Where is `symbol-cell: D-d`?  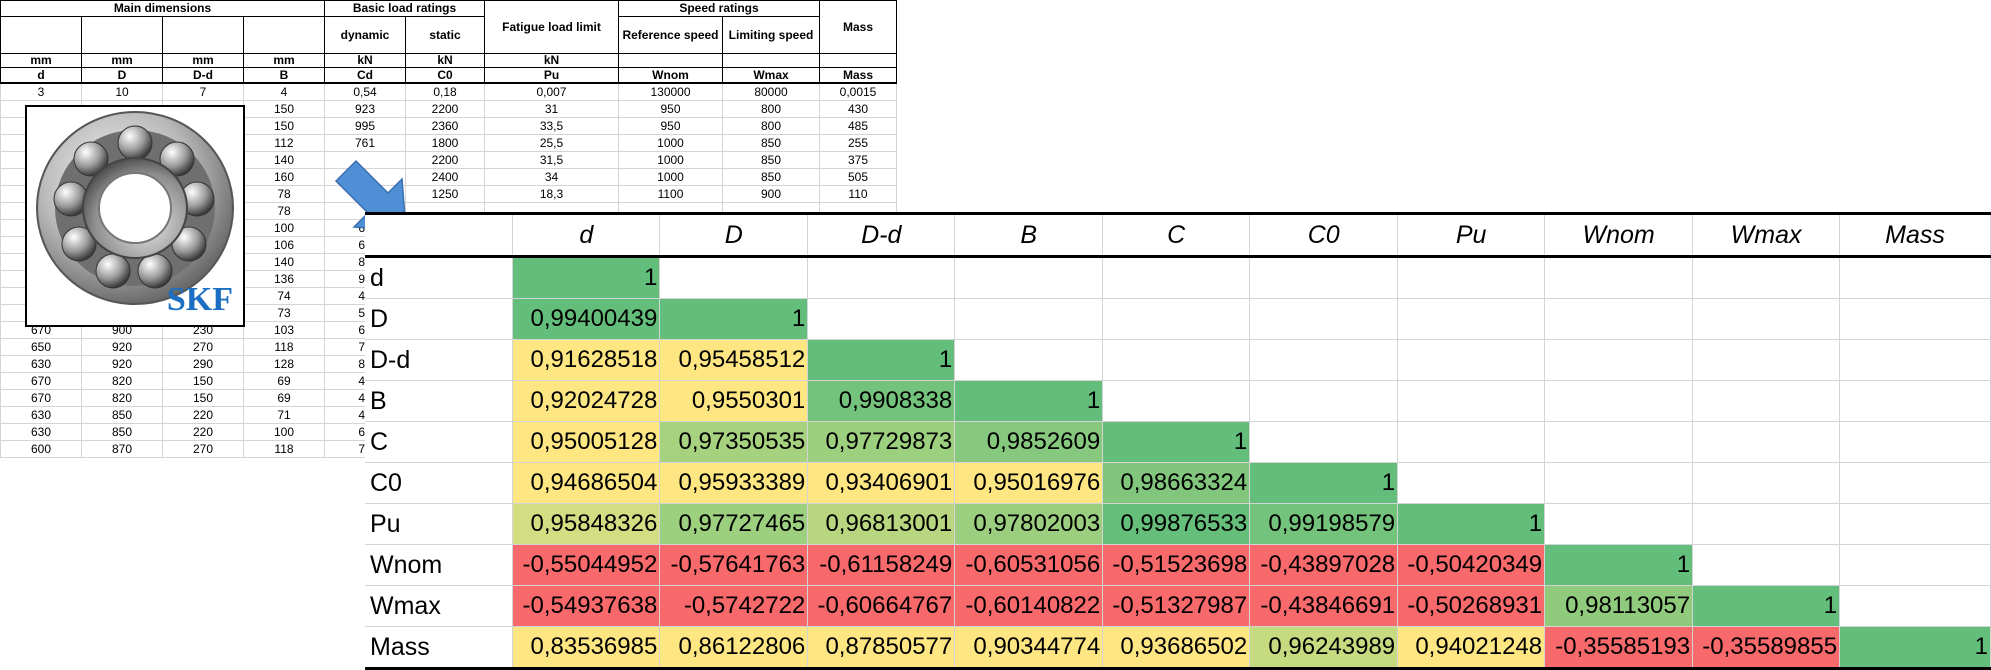
symbol-cell: D-d is located at coordinates (203, 75).